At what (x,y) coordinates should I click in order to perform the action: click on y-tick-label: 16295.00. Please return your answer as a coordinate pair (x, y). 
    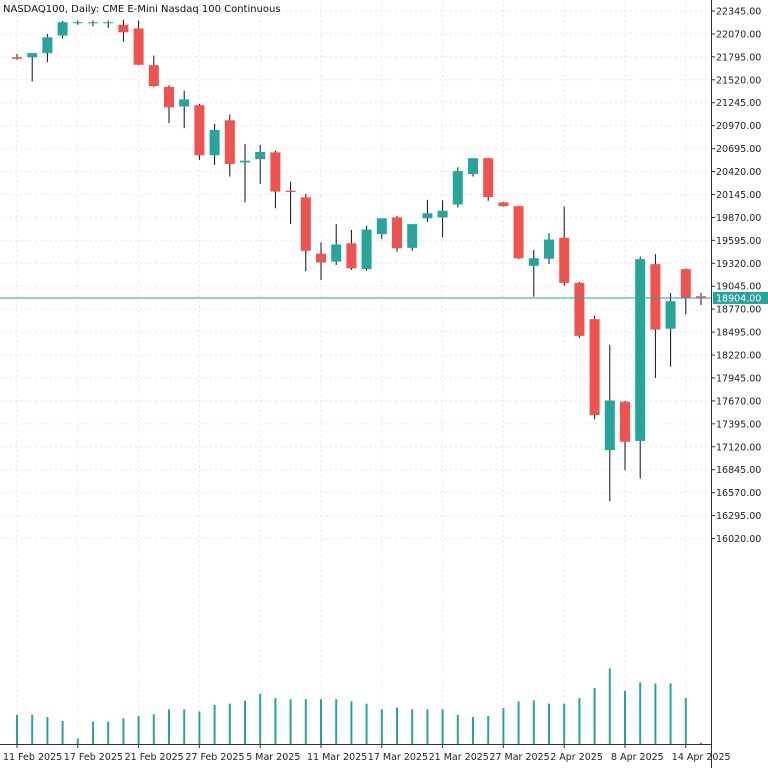
    Looking at the image, I should click on (738, 516).